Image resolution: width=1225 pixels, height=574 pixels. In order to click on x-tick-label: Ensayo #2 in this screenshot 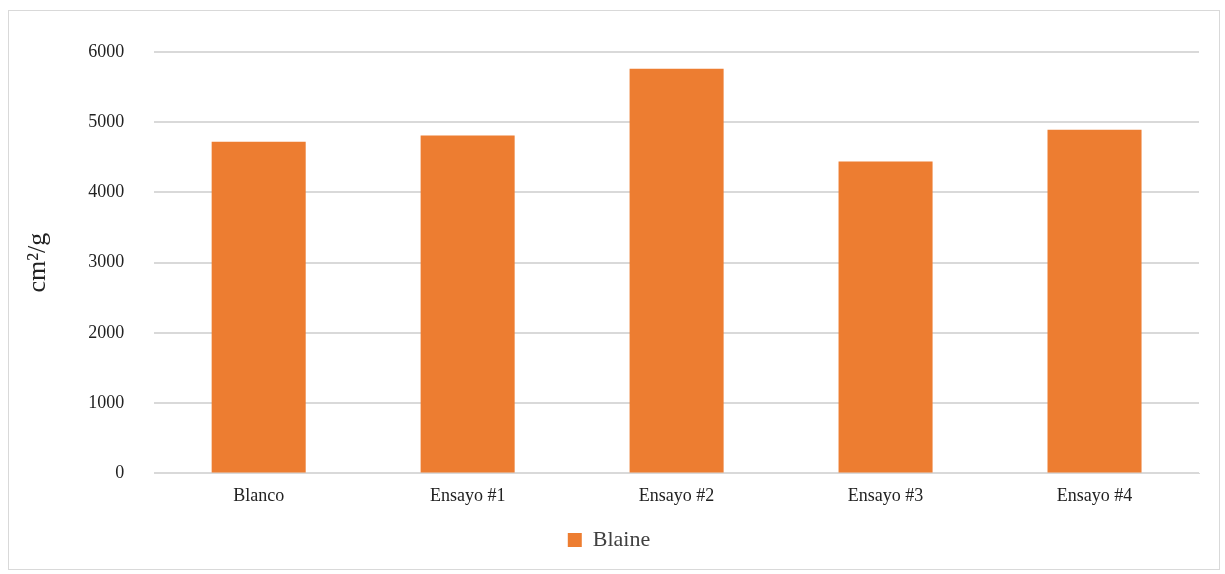, I will do `click(676, 494)`.